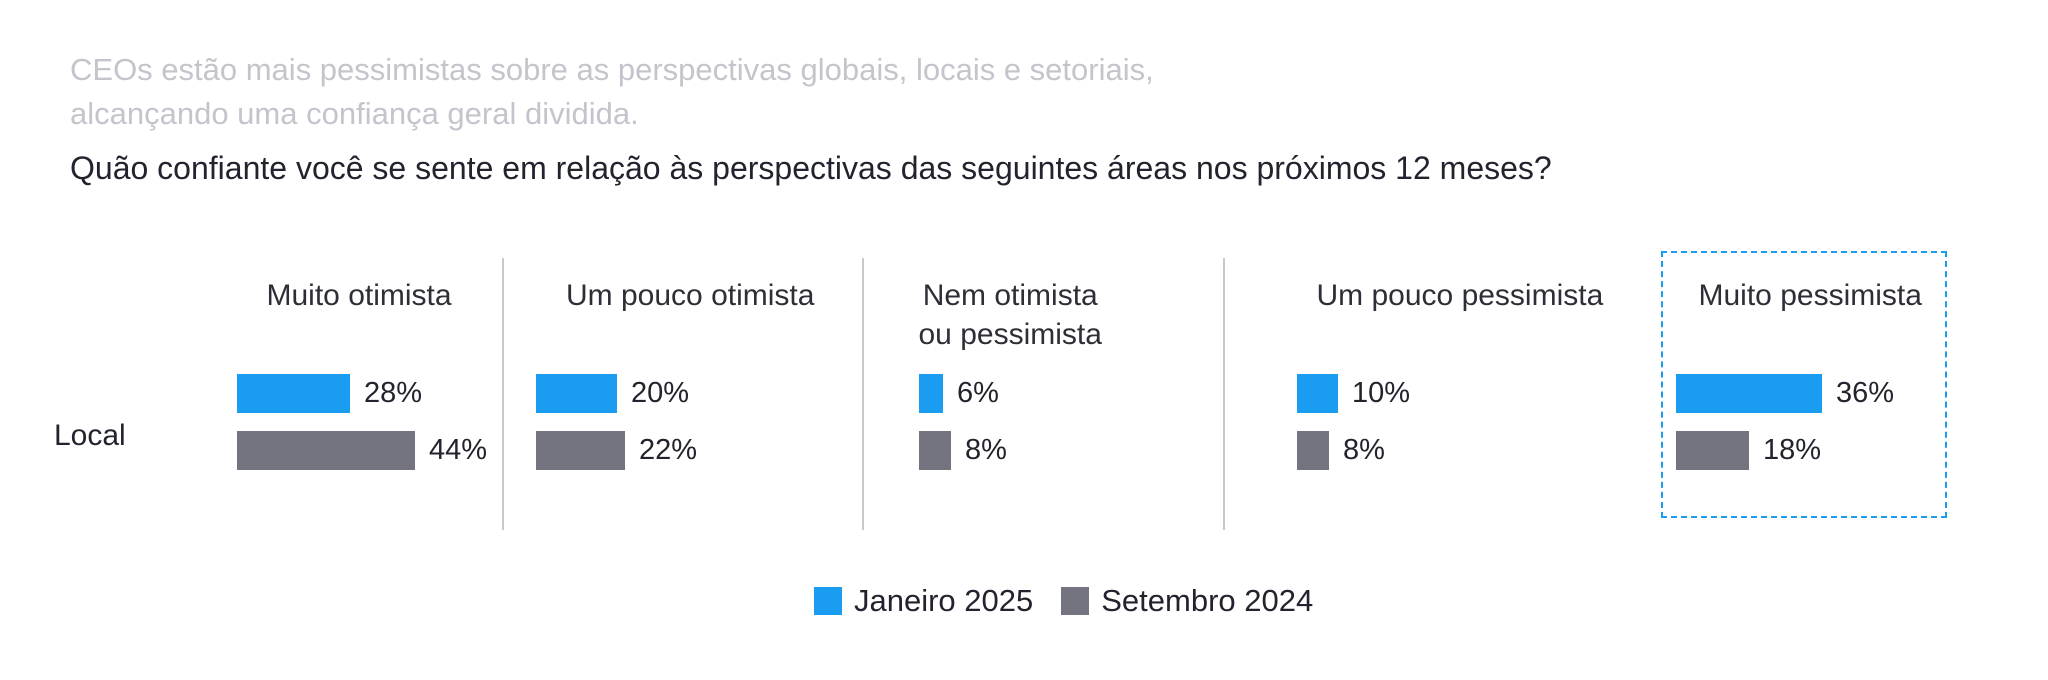 The image size is (2048, 680). I want to click on category-label-muito-otimista: Muito otimista, so click(359, 295).